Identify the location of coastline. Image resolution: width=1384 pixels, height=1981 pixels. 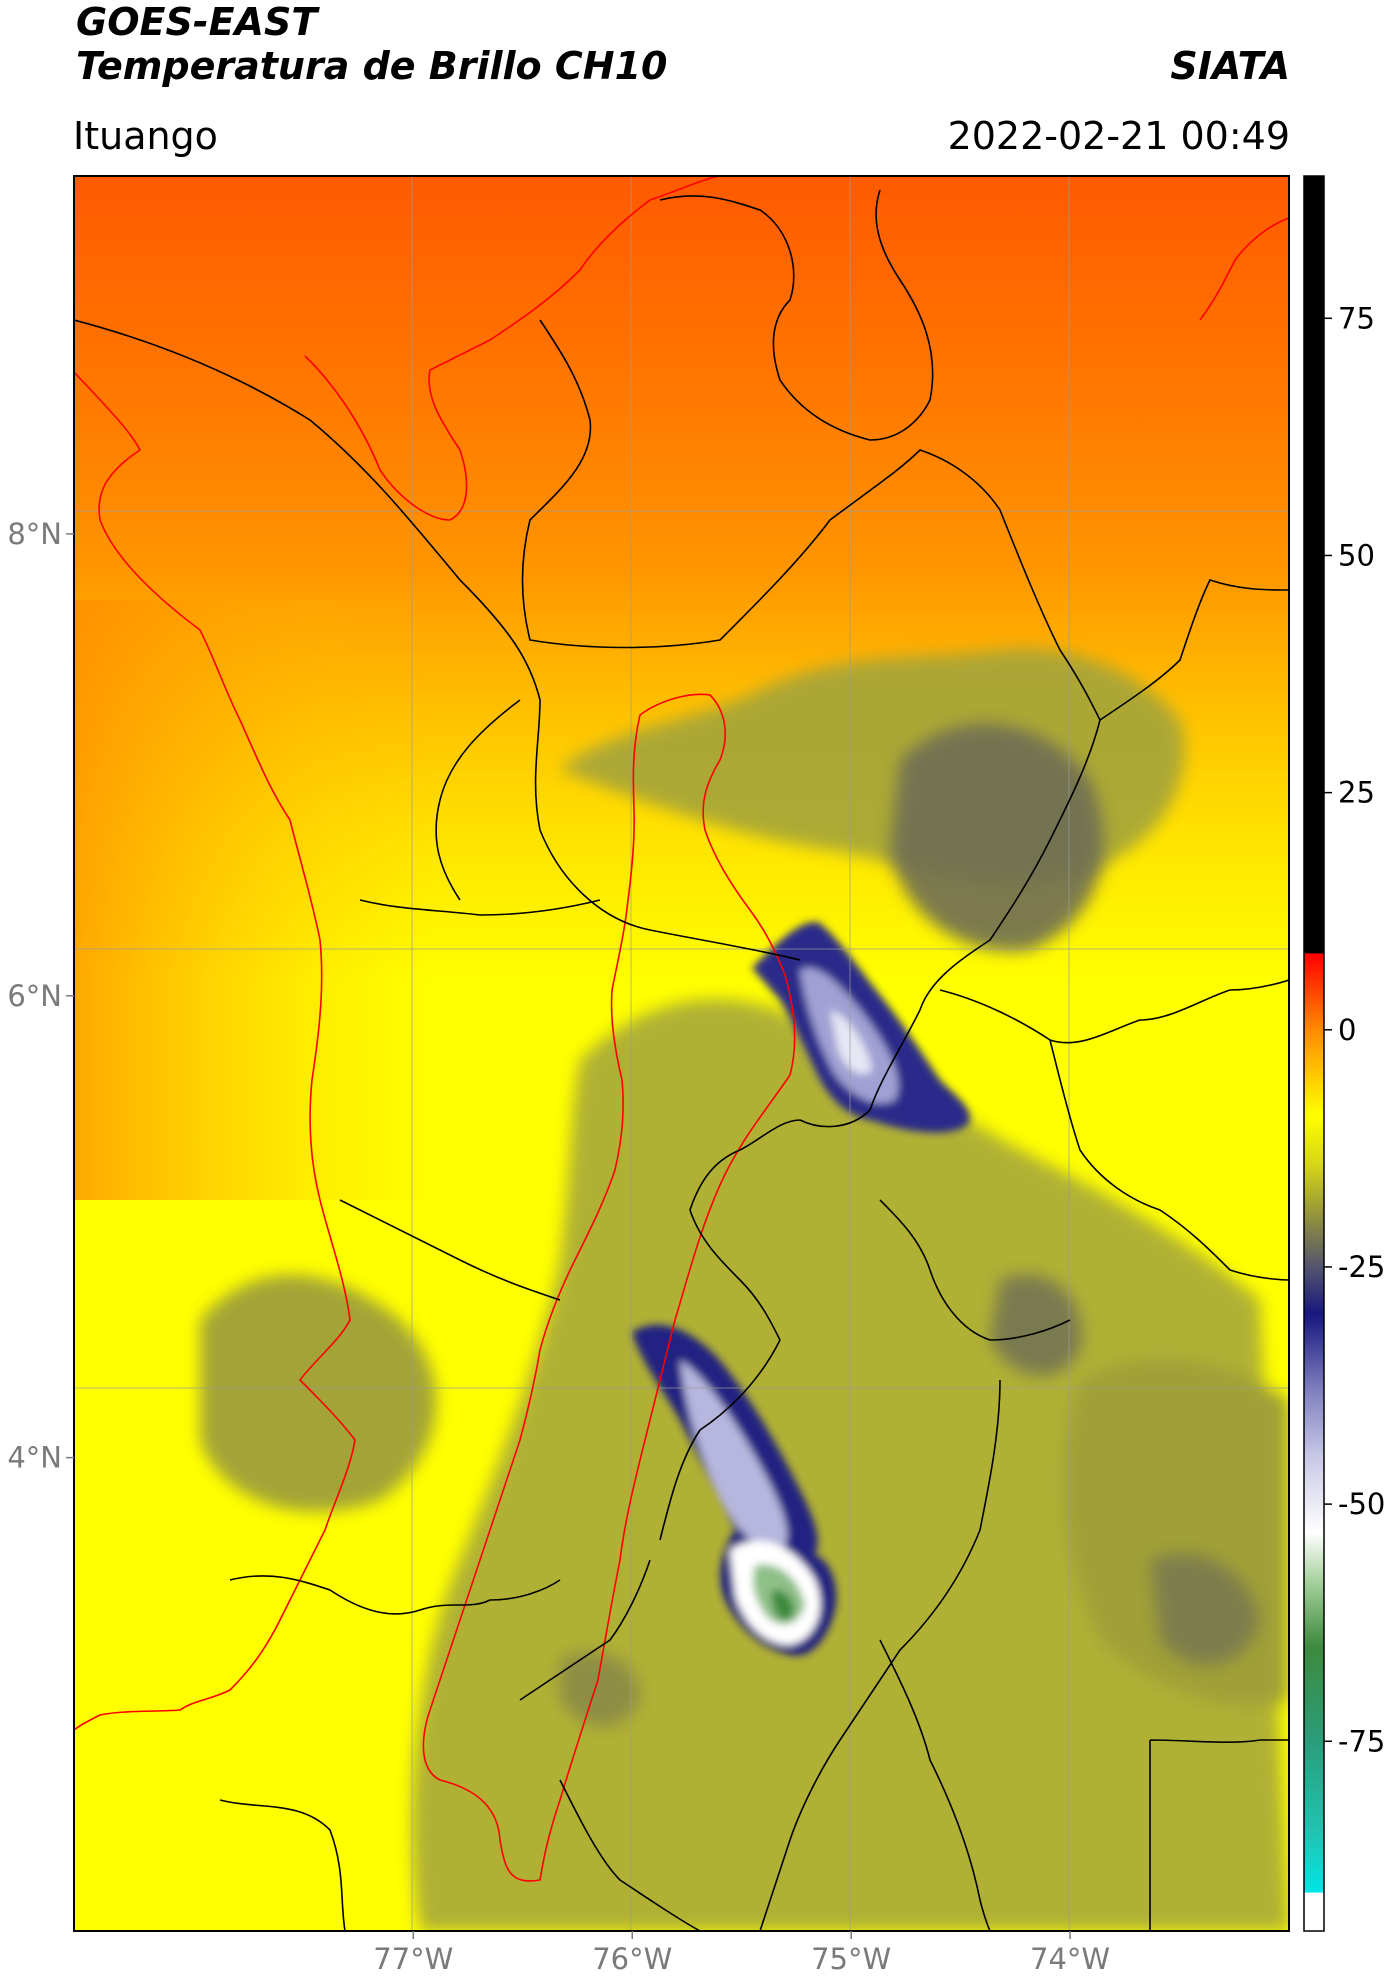
(215, 1051).